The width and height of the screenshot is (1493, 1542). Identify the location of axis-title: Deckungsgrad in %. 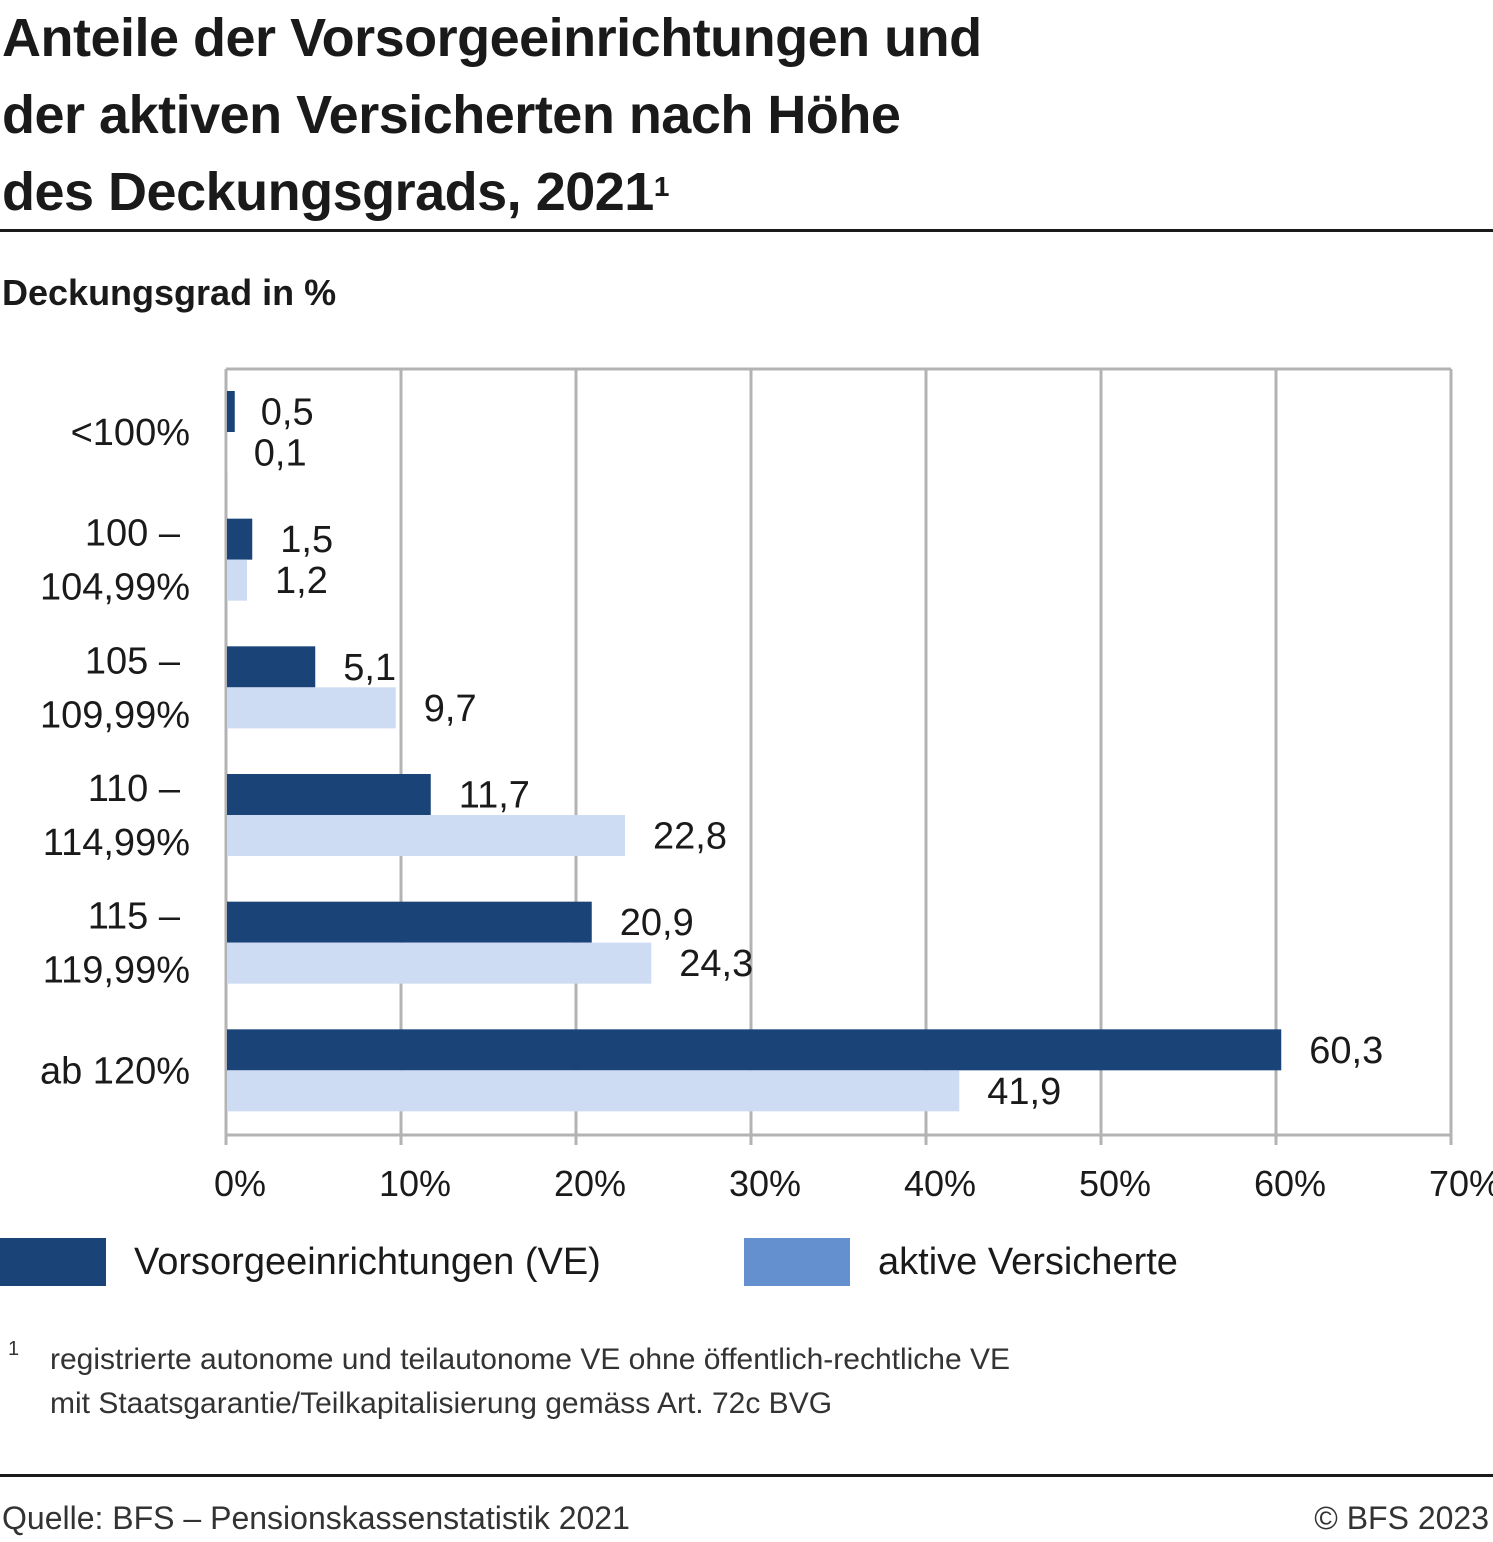
(169, 292).